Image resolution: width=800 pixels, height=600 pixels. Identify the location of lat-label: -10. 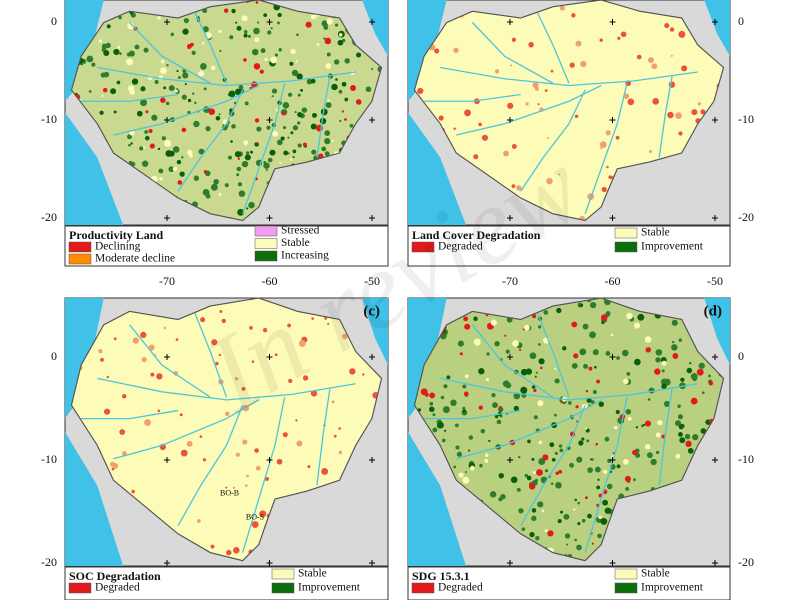
(49, 119).